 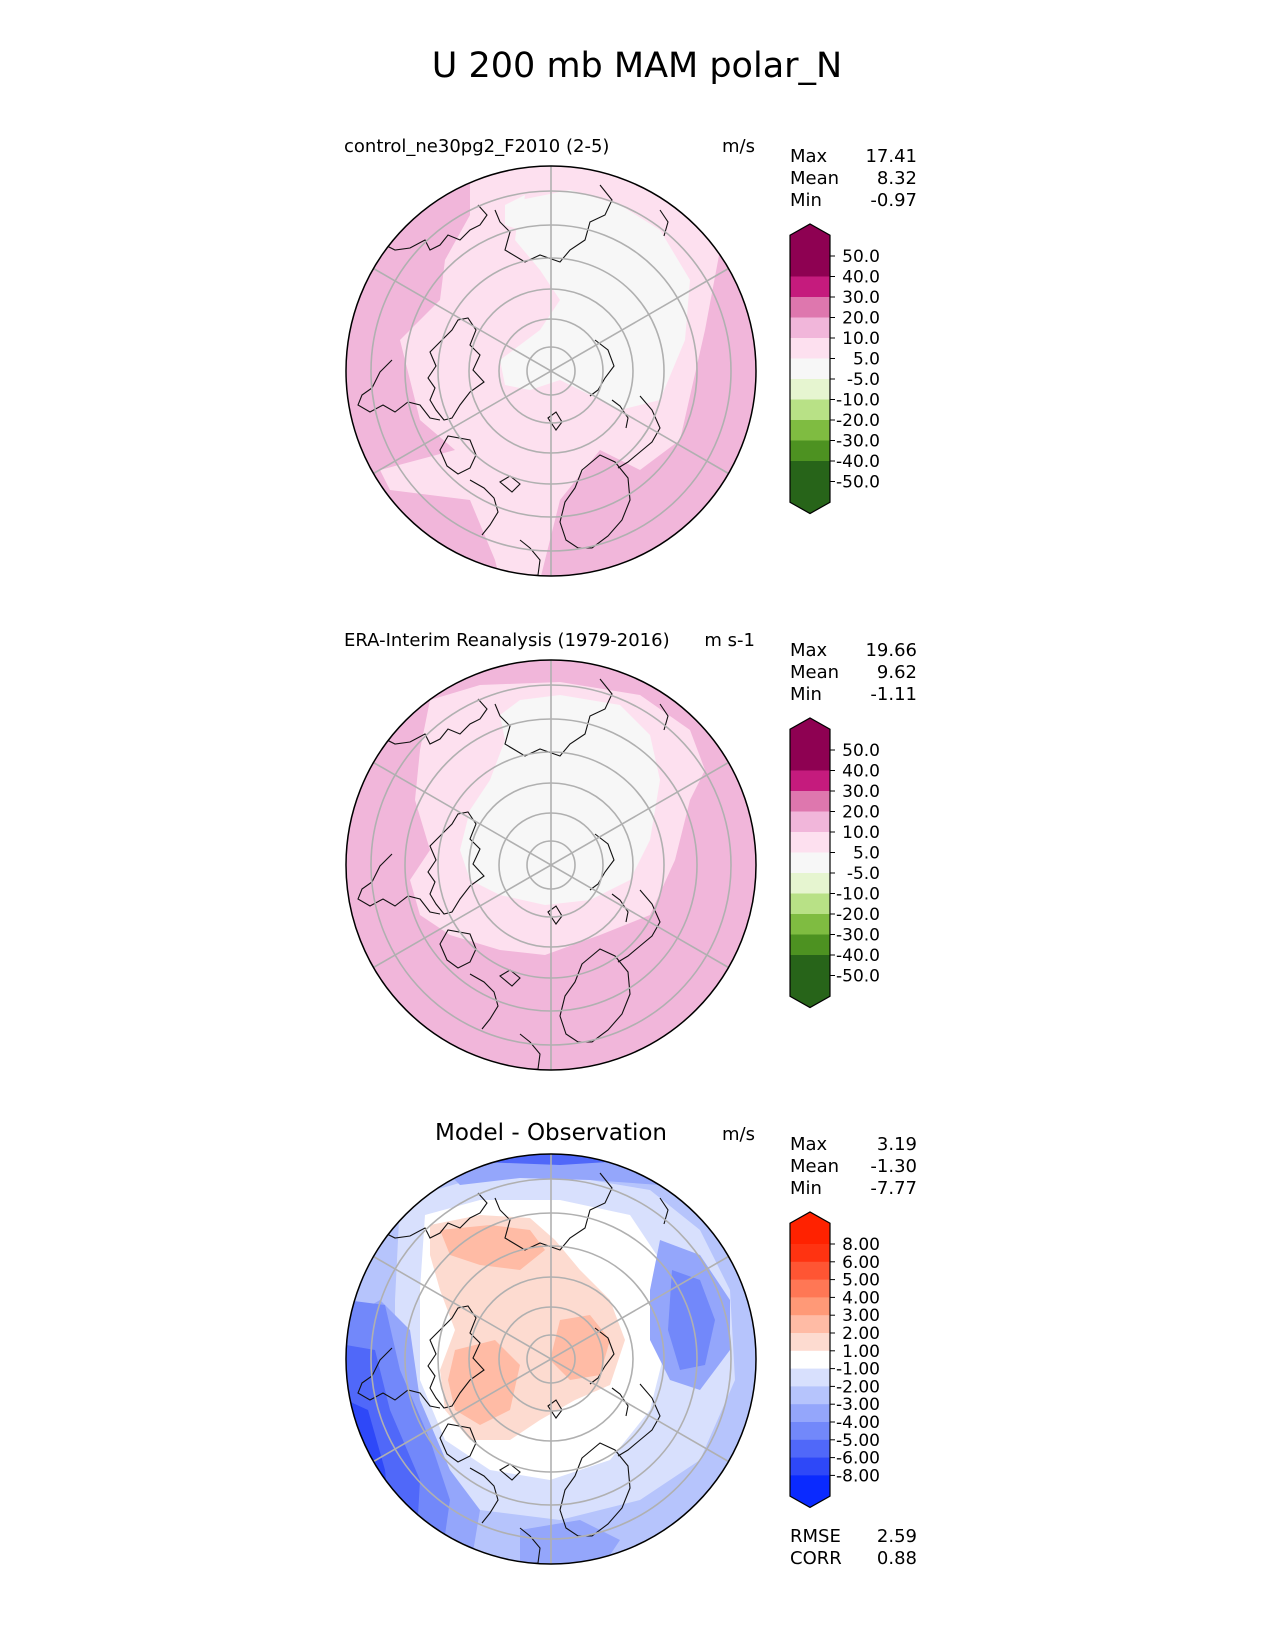 I want to click on colorbar-tick-label: -1.00, so click(x=858, y=1370).